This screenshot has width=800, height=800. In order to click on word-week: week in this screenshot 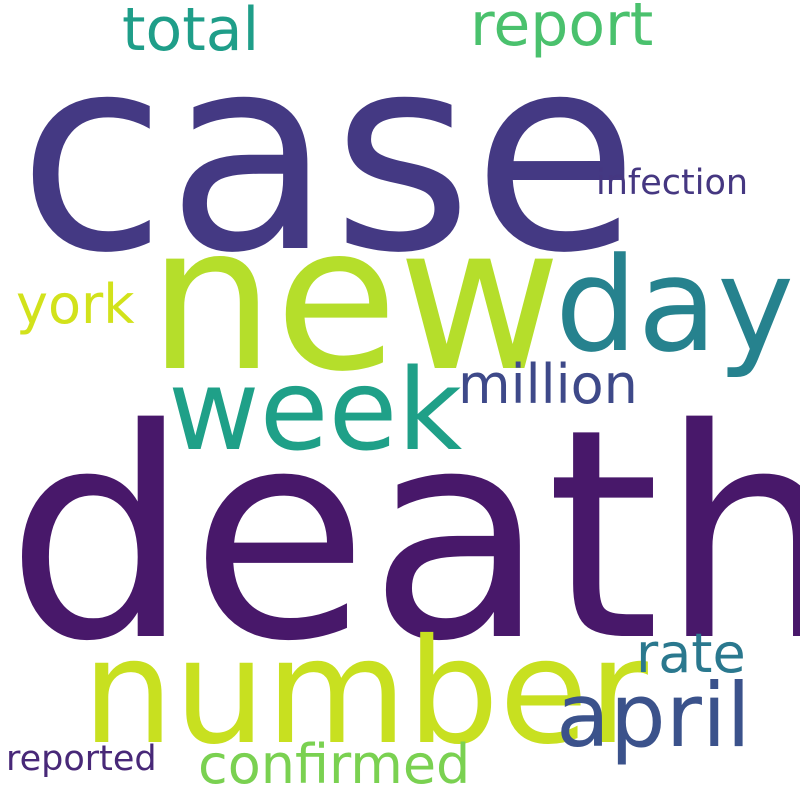, I will do `click(315, 411)`.